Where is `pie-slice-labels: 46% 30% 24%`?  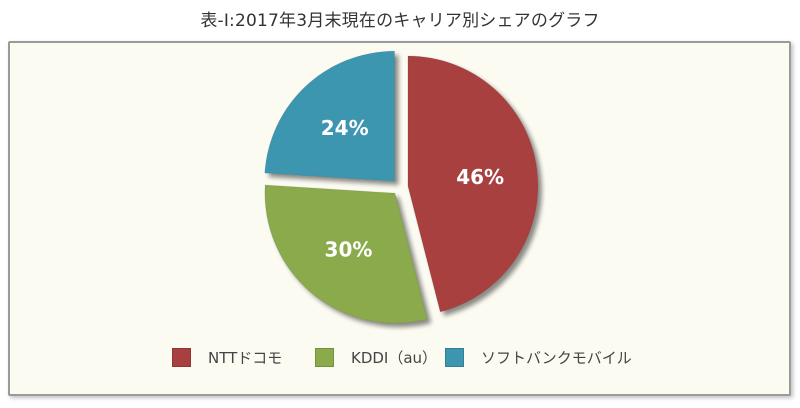
pie-slice-labels: 46% 30% 24% is located at coordinates (412, 188).